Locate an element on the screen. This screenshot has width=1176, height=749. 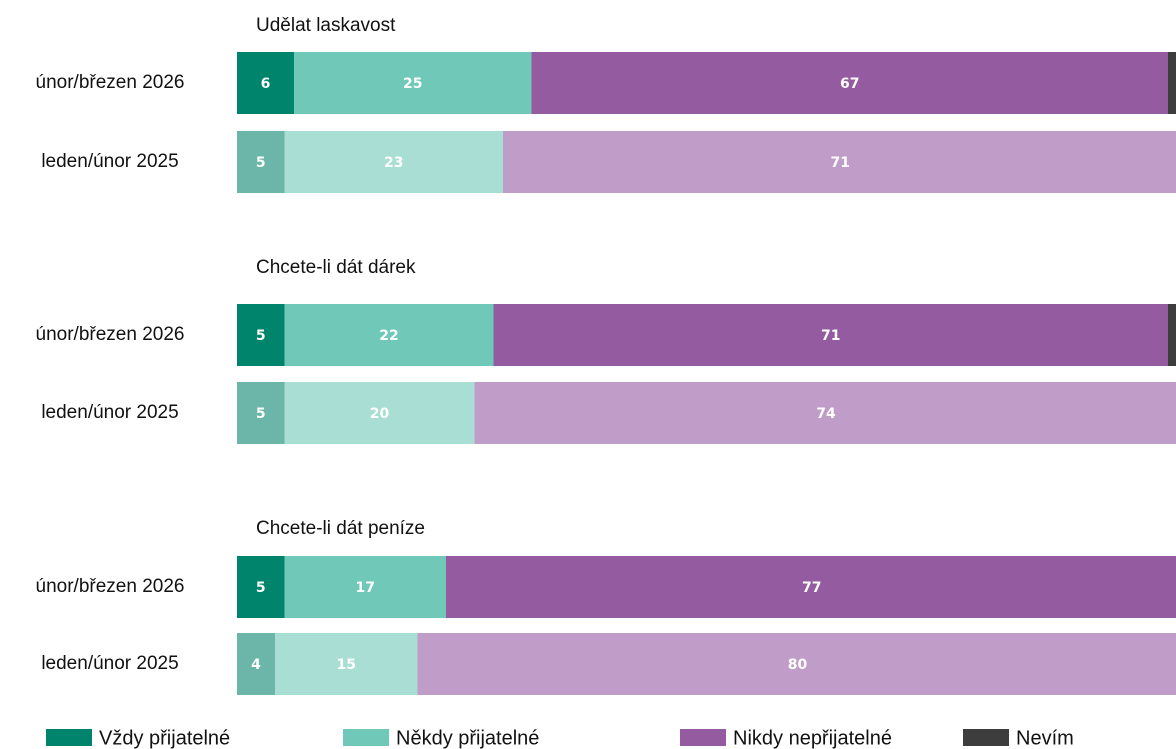
data-label: 20 is located at coordinates (380, 414).